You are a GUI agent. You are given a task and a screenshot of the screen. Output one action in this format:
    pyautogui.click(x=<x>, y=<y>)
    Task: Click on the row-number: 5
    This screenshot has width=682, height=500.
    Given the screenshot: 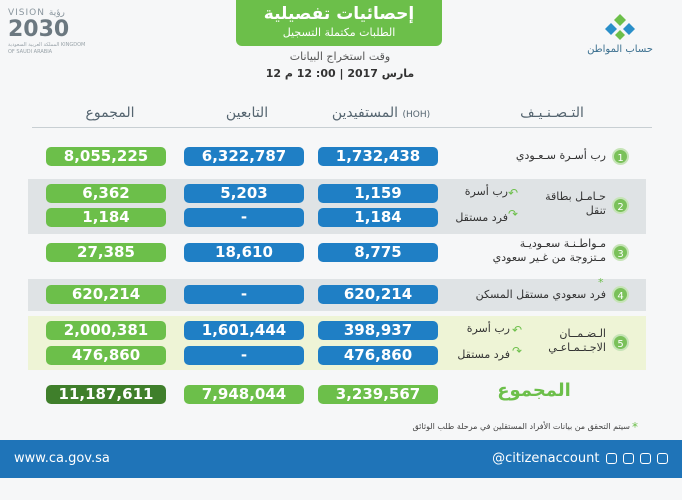 What is the action you would take?
    pyautogui.click(x=620, y=342)
    